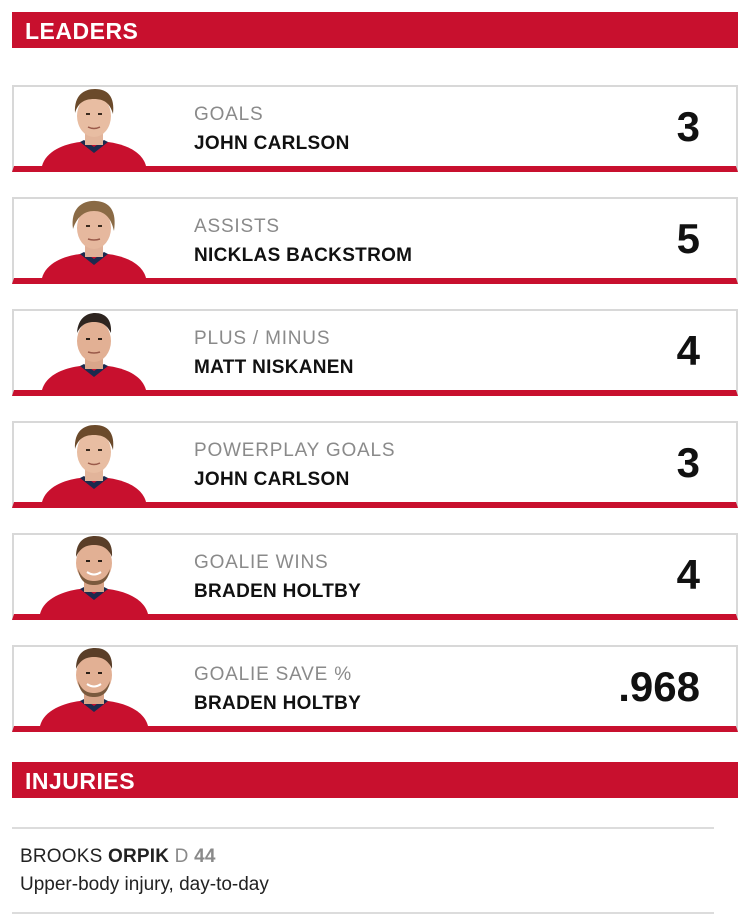 The width and height of the screenshot is (750, 917). Describe the element at coordinates (80, 781) in the screenshot. I see `injuries-header-title: INJURIES` at that location.